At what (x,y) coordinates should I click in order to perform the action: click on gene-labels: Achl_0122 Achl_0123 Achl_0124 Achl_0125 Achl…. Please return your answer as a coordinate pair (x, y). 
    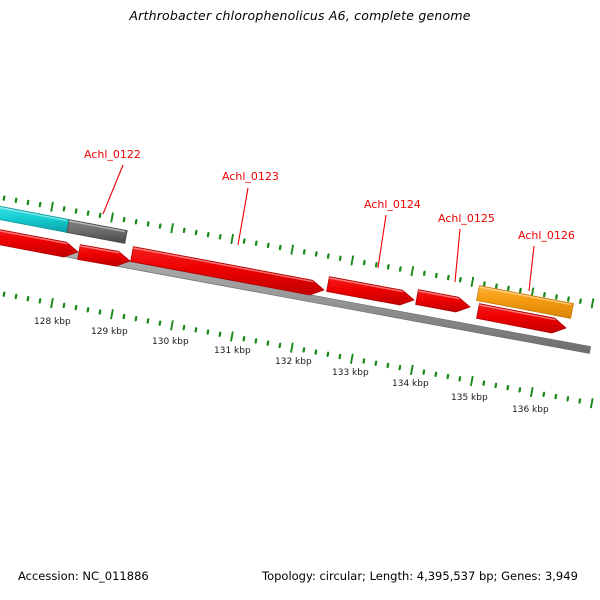
    Looking at the image, I should click on (329, 195).